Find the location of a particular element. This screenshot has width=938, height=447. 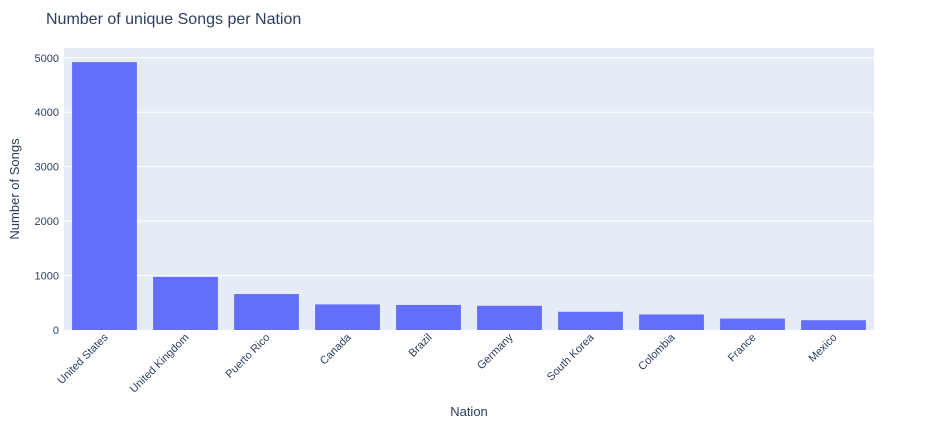

x-tick-label: United Kingdom is located at coordinates (160, 364).